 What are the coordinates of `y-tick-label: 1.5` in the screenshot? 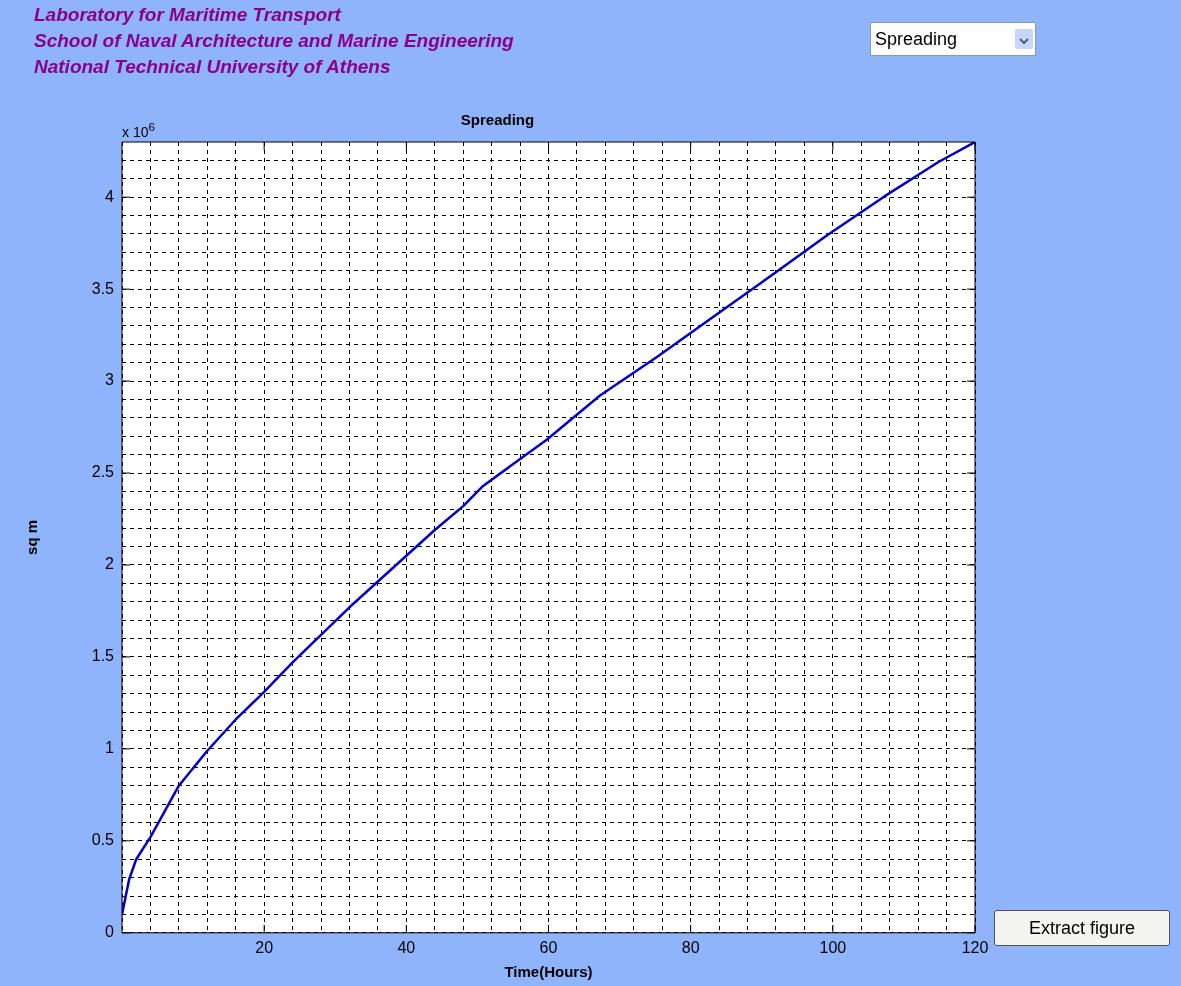 It's located at (103, 656).